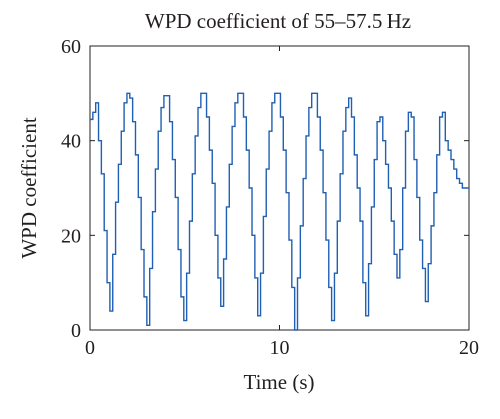  Describe the element at coordinates (76, 331) in the screenshot. I see `y-tick-label: 0` at that location.